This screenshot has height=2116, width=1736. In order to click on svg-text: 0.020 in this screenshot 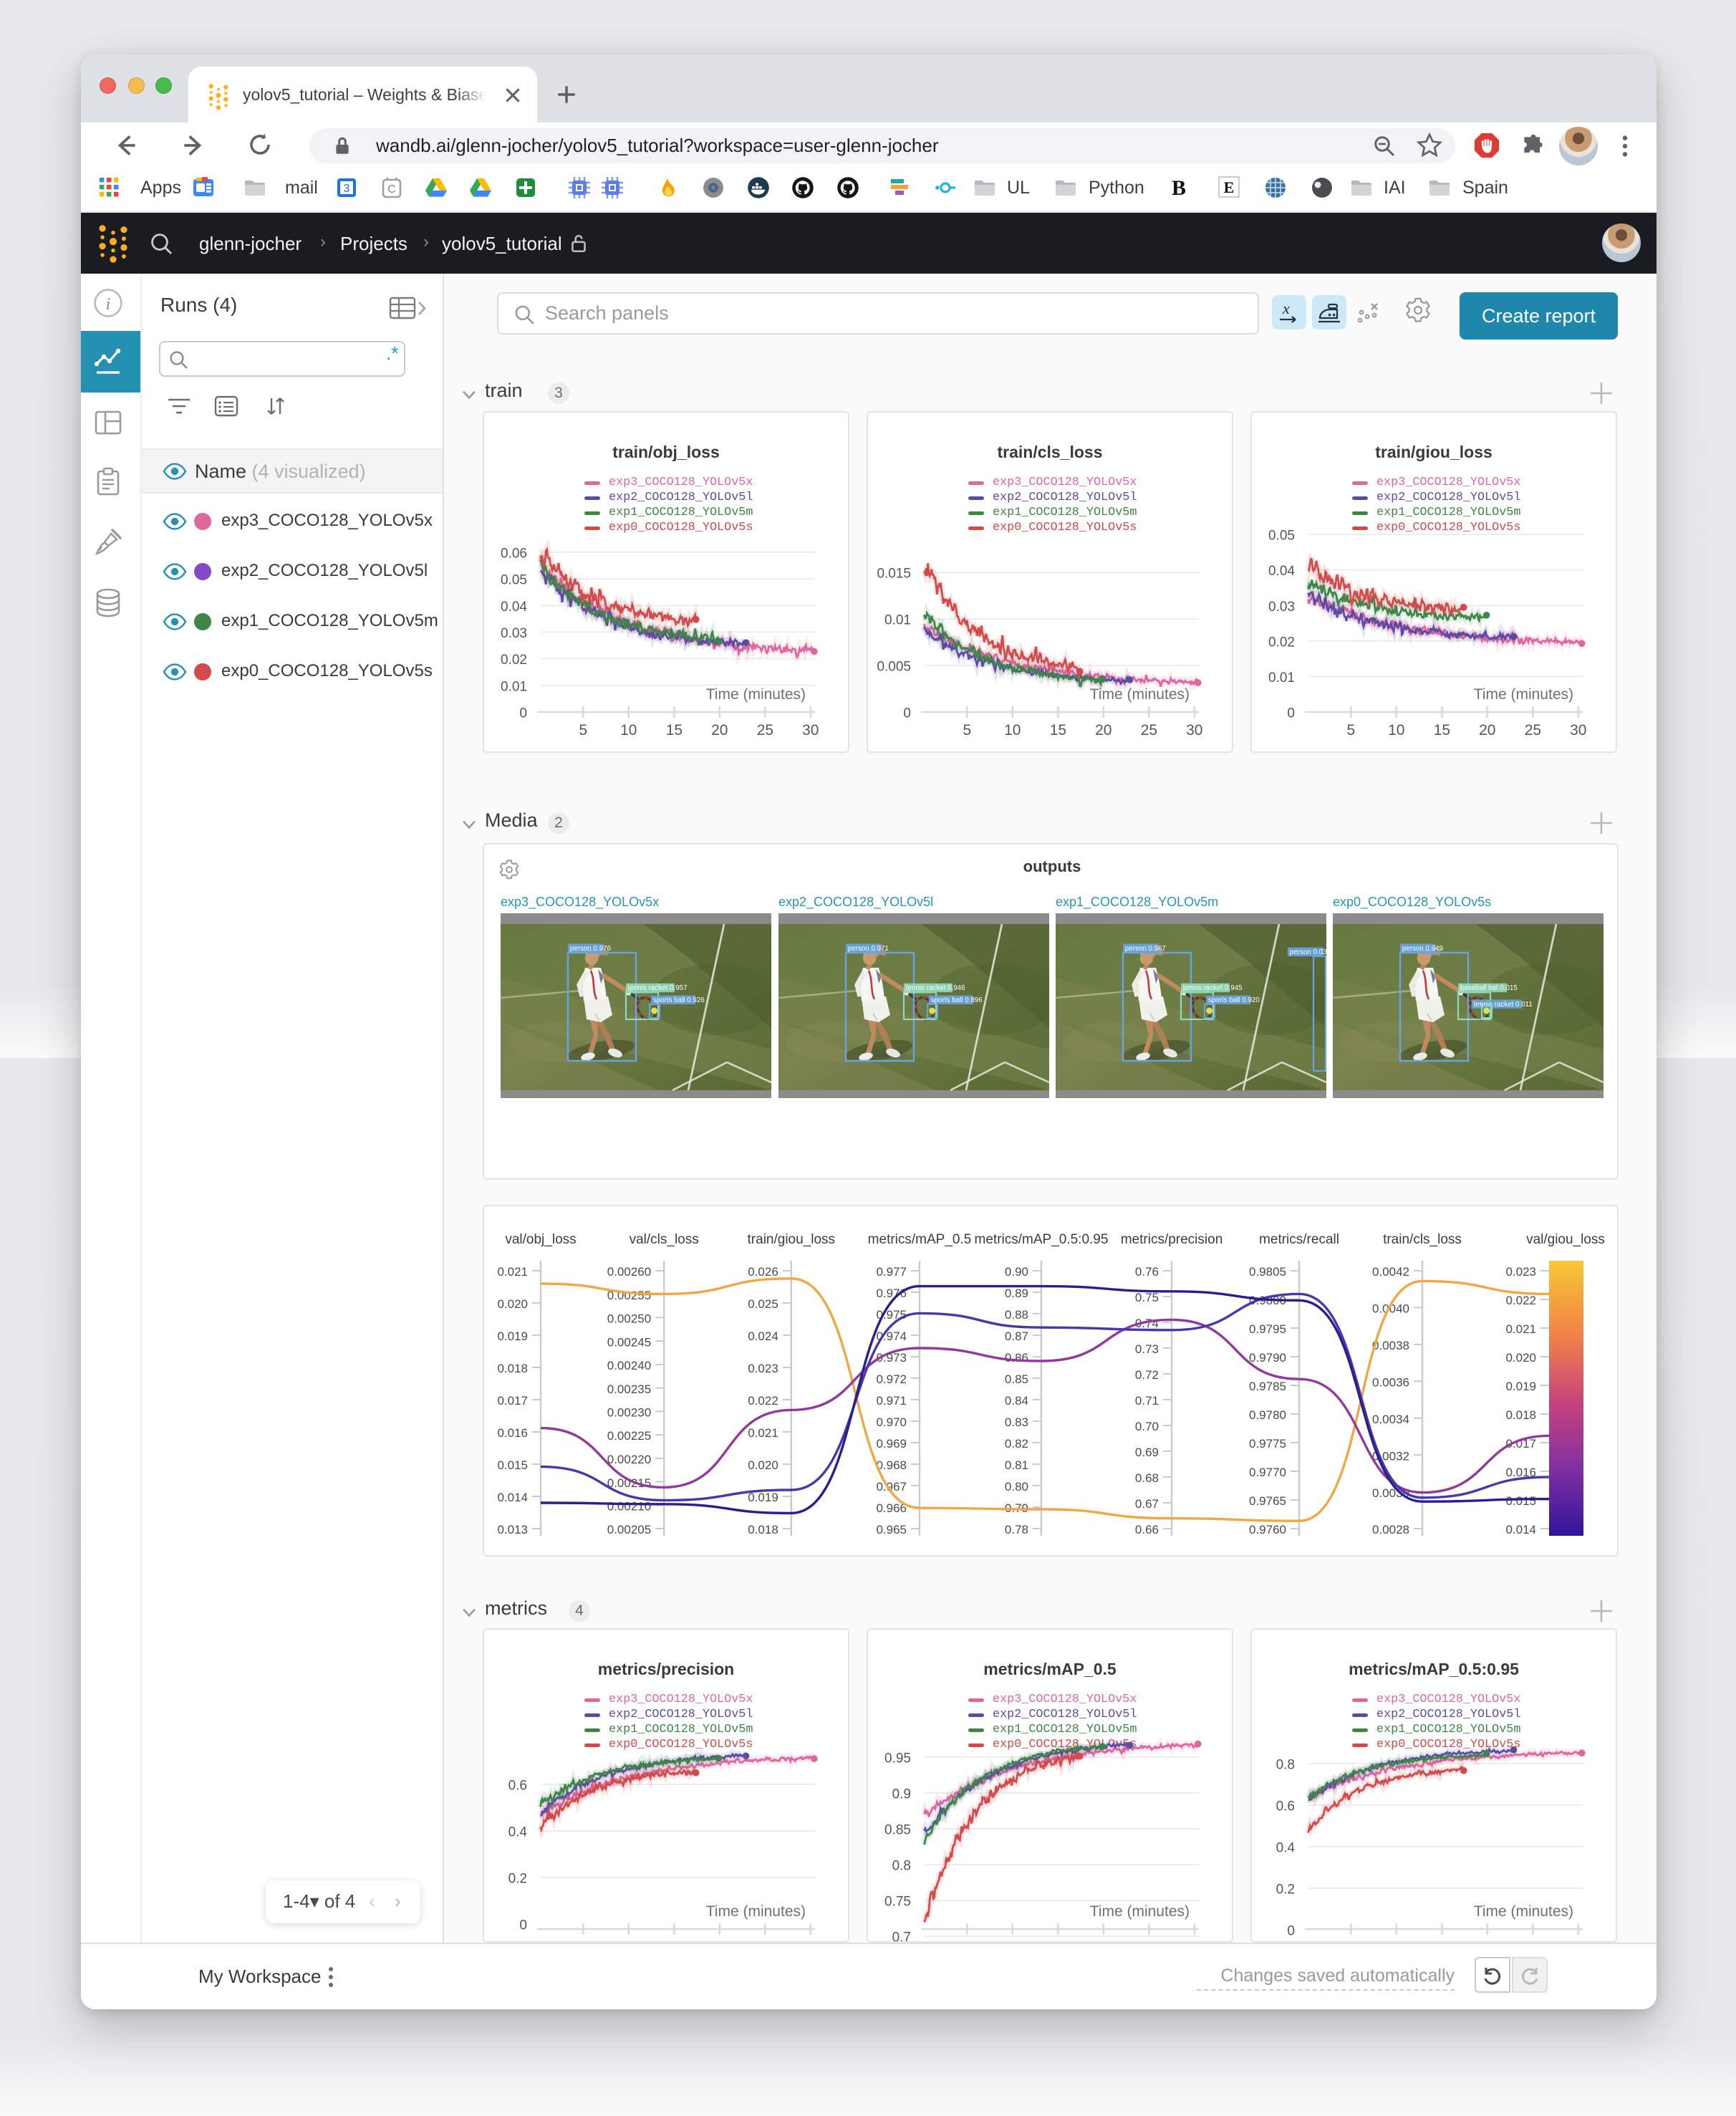, I will do `click(763, 1465)`.